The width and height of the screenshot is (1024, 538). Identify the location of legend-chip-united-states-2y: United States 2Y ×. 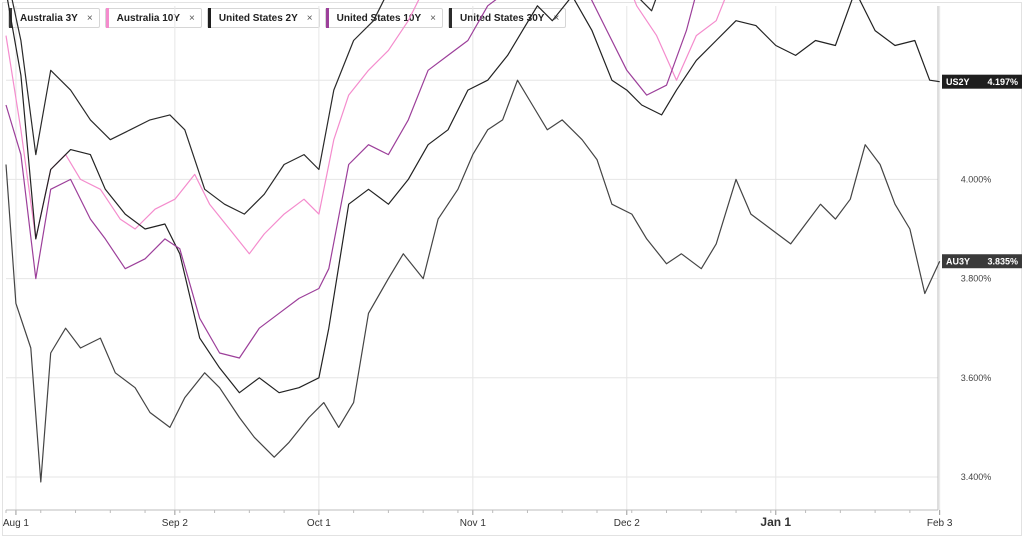
(263, 18).